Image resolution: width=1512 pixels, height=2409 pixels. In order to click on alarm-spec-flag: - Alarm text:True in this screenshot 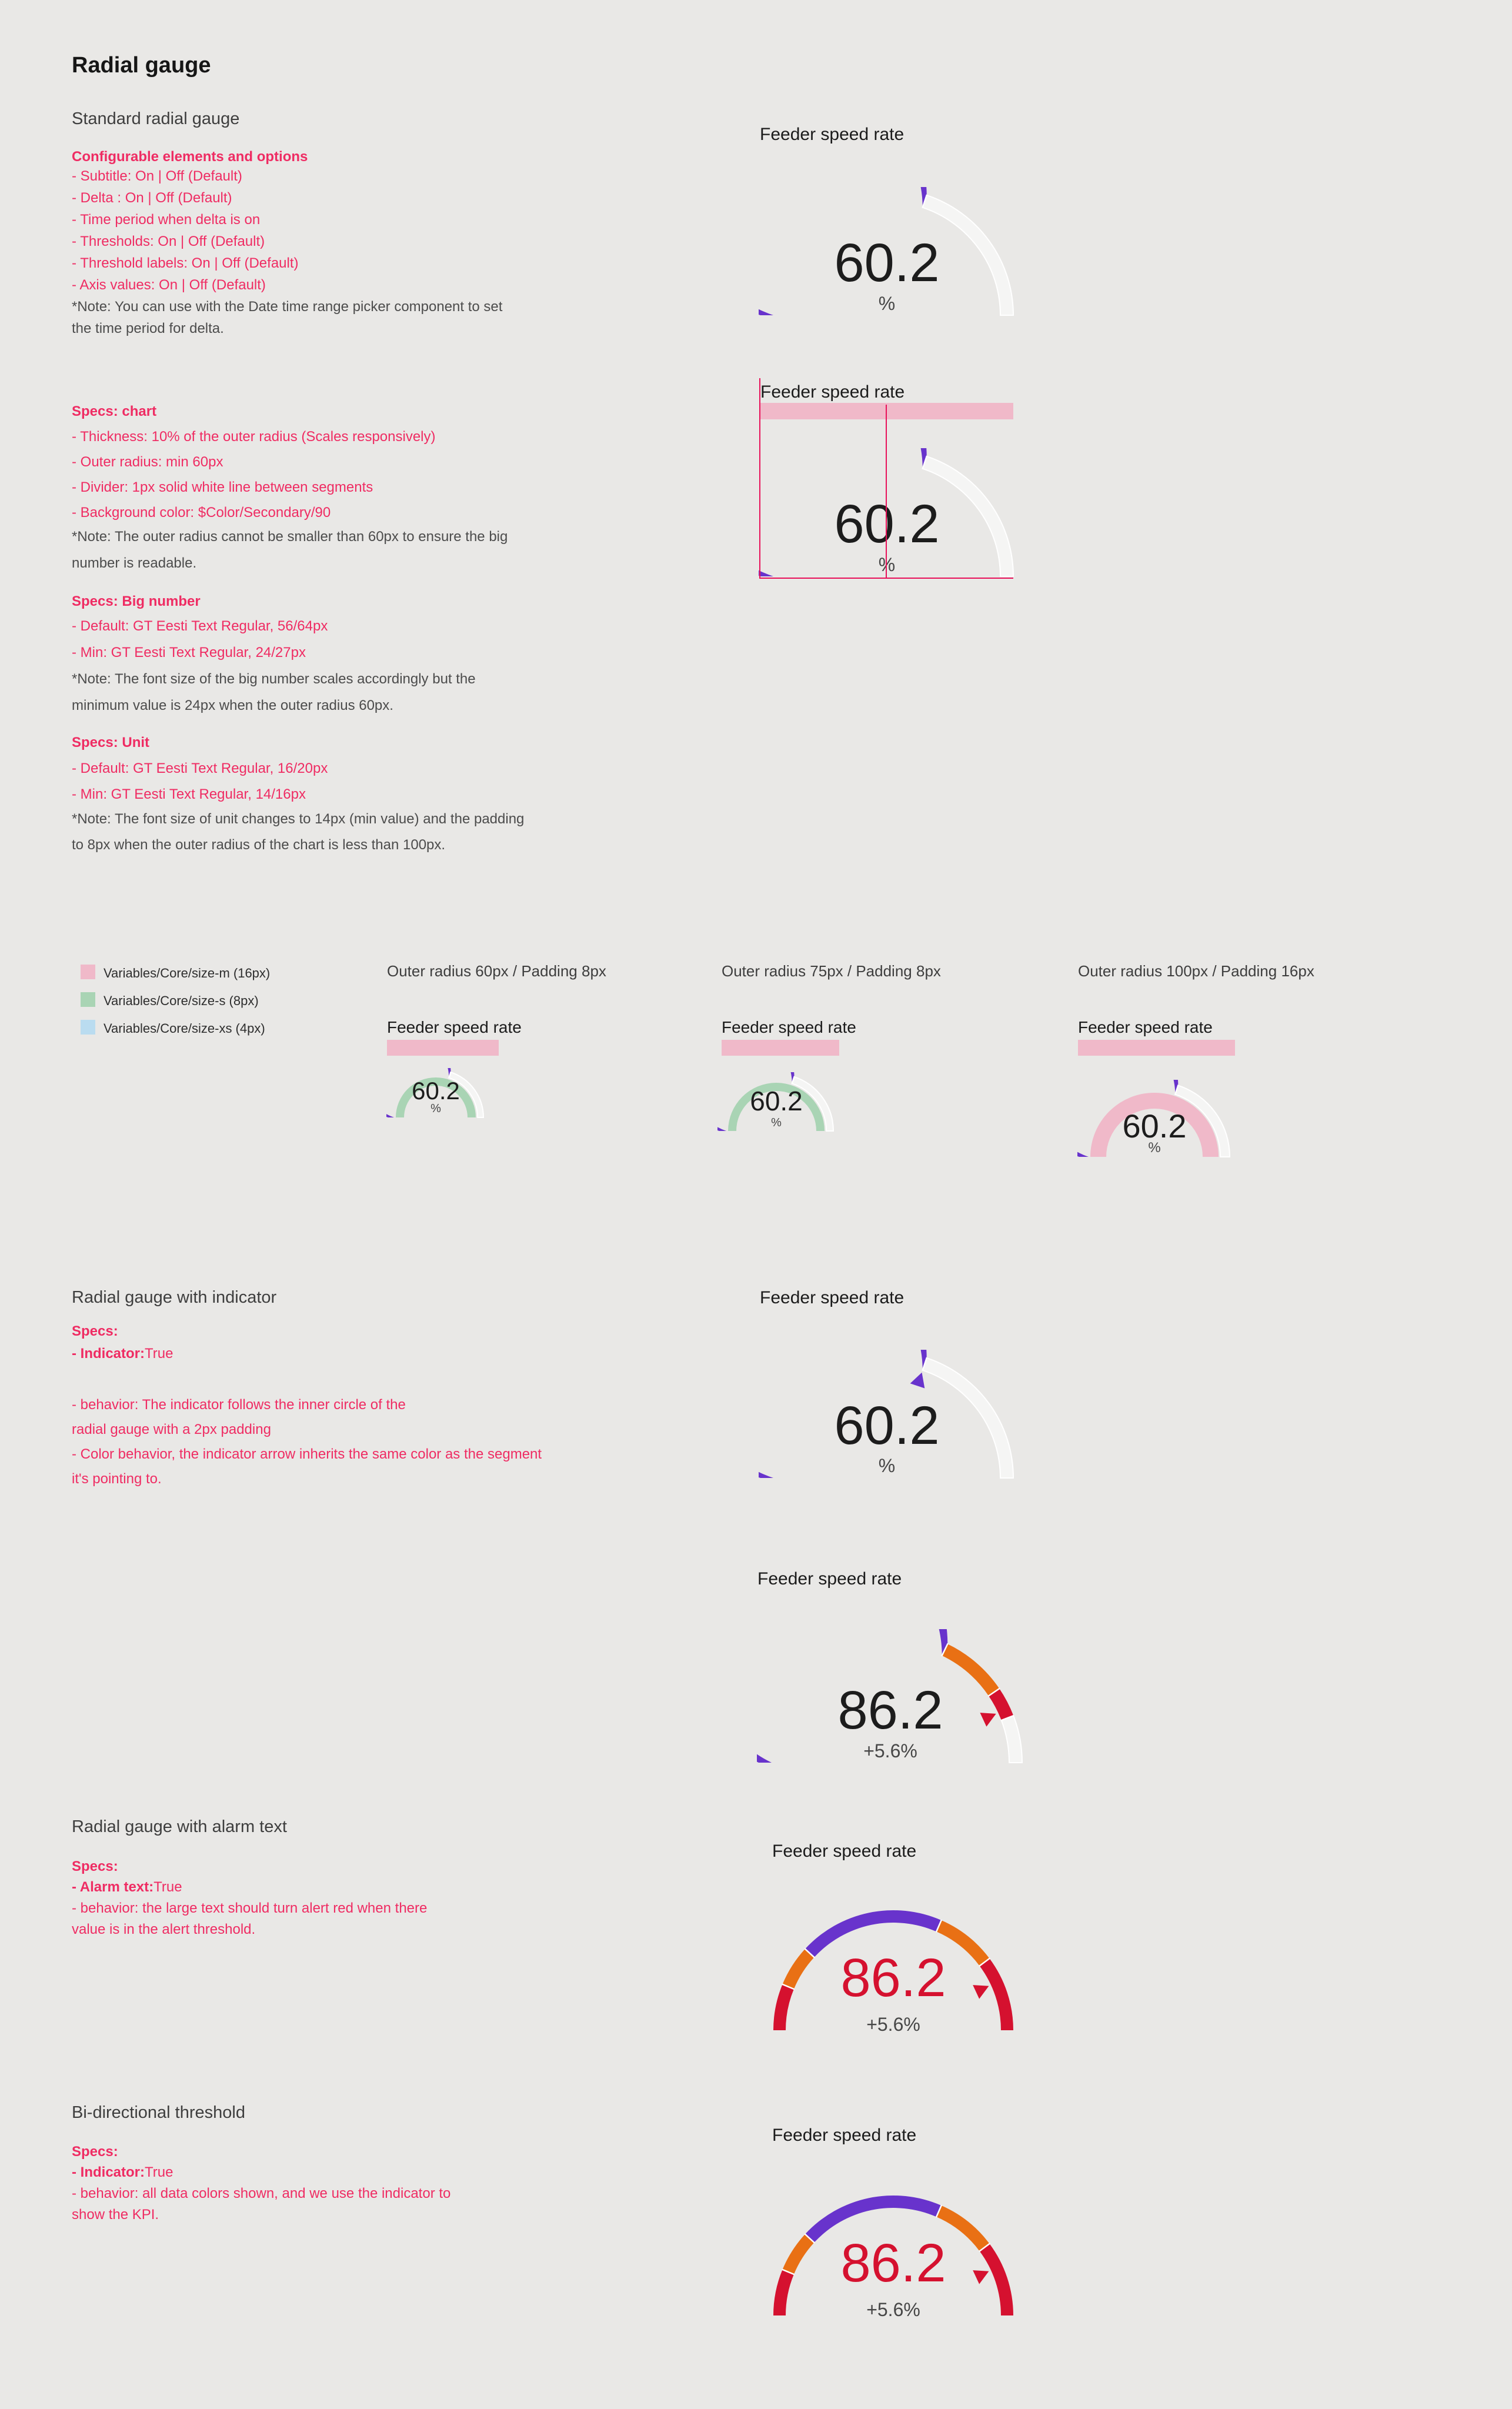, I will do `click(127, 1887)`.